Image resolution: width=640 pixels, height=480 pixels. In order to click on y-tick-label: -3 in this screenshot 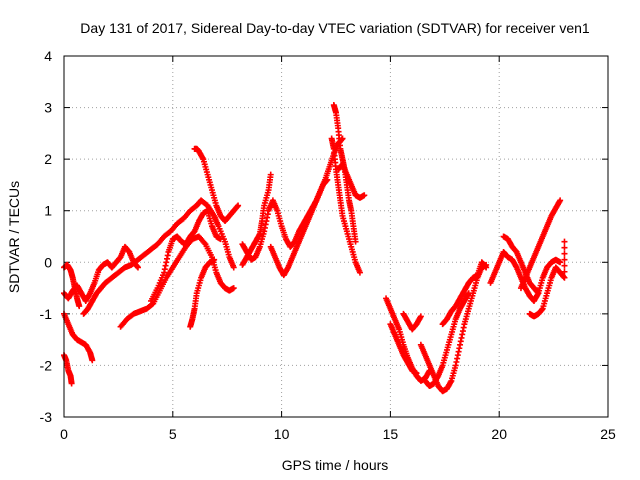, I will do `click(46, 417)`.